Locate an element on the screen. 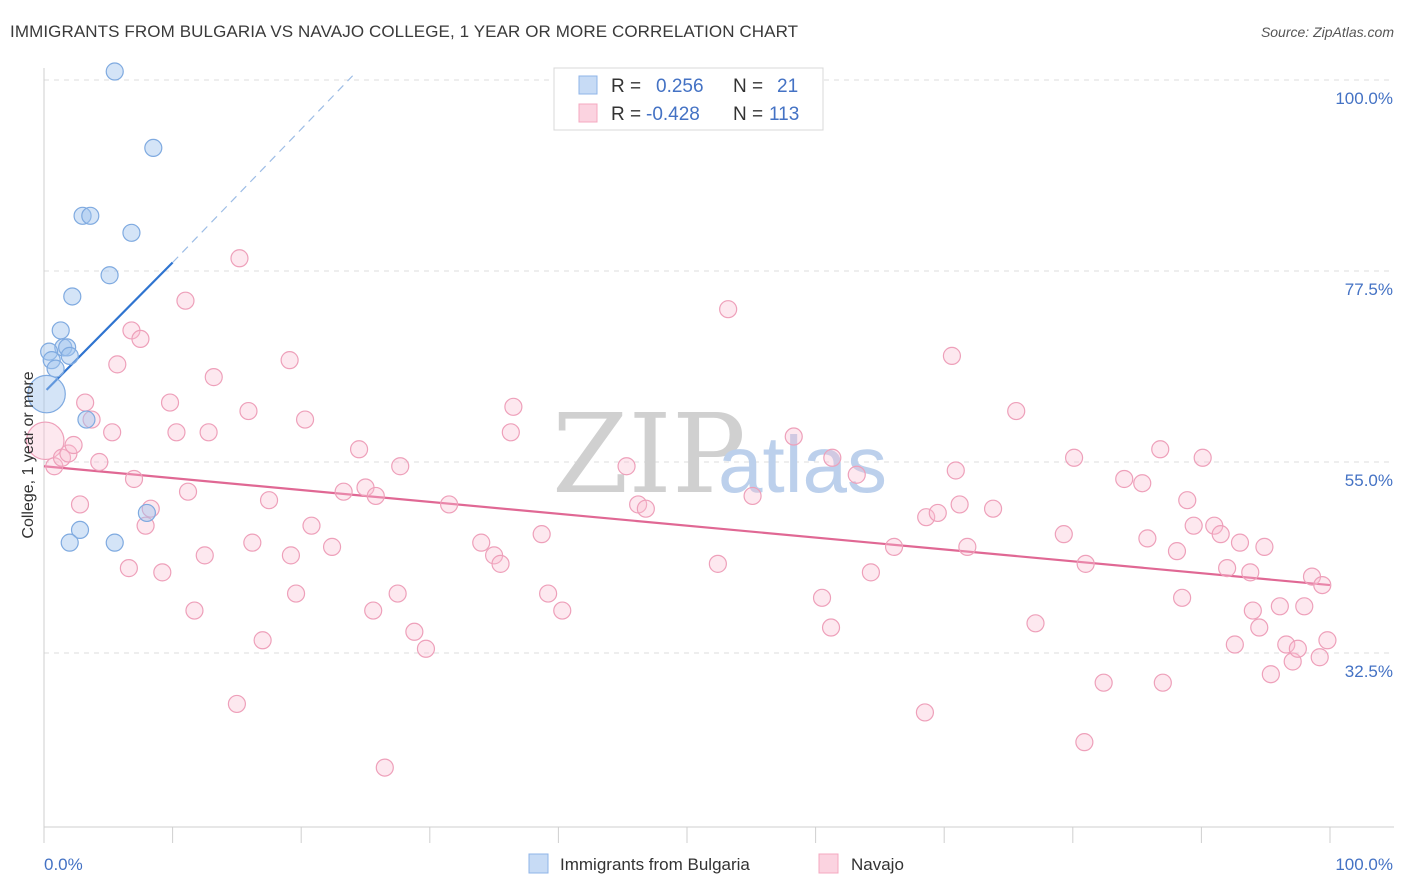 The image size is (1406, 892). legend-n-value-1: 21 is located at coordinates (787, 86).